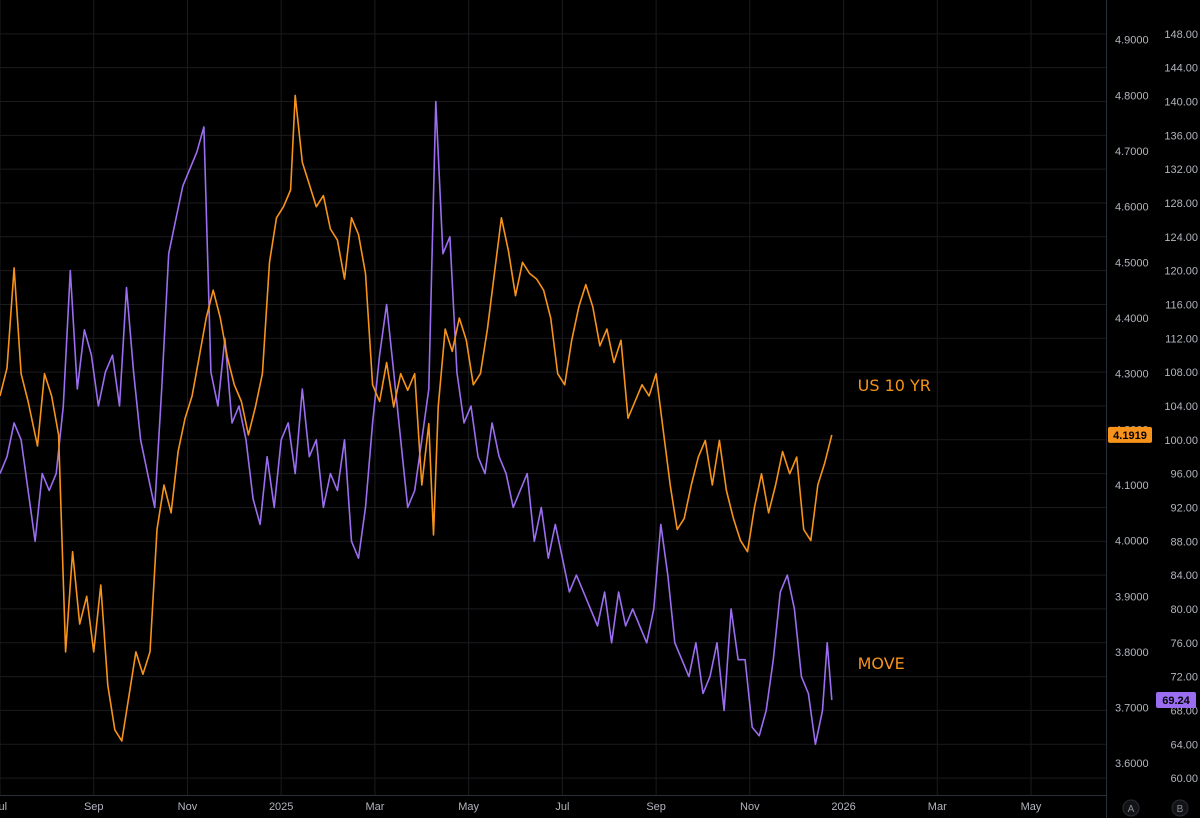 Image resolution: width=1200 pixels, height=818 pixels. Describe the element at coordinates (1181, 170) in the screenshot. I see `y-right-tick-label: 132.00` at that location.